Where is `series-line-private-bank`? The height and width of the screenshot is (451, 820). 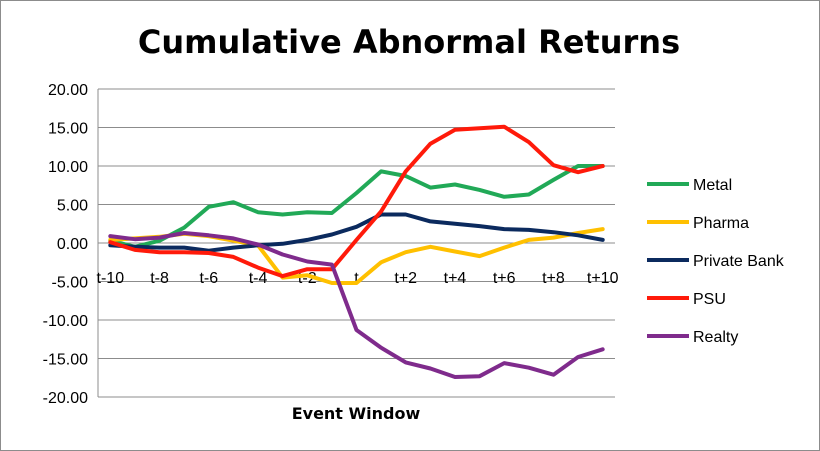 series-line-private-bank is located at coordinates (356, 232).